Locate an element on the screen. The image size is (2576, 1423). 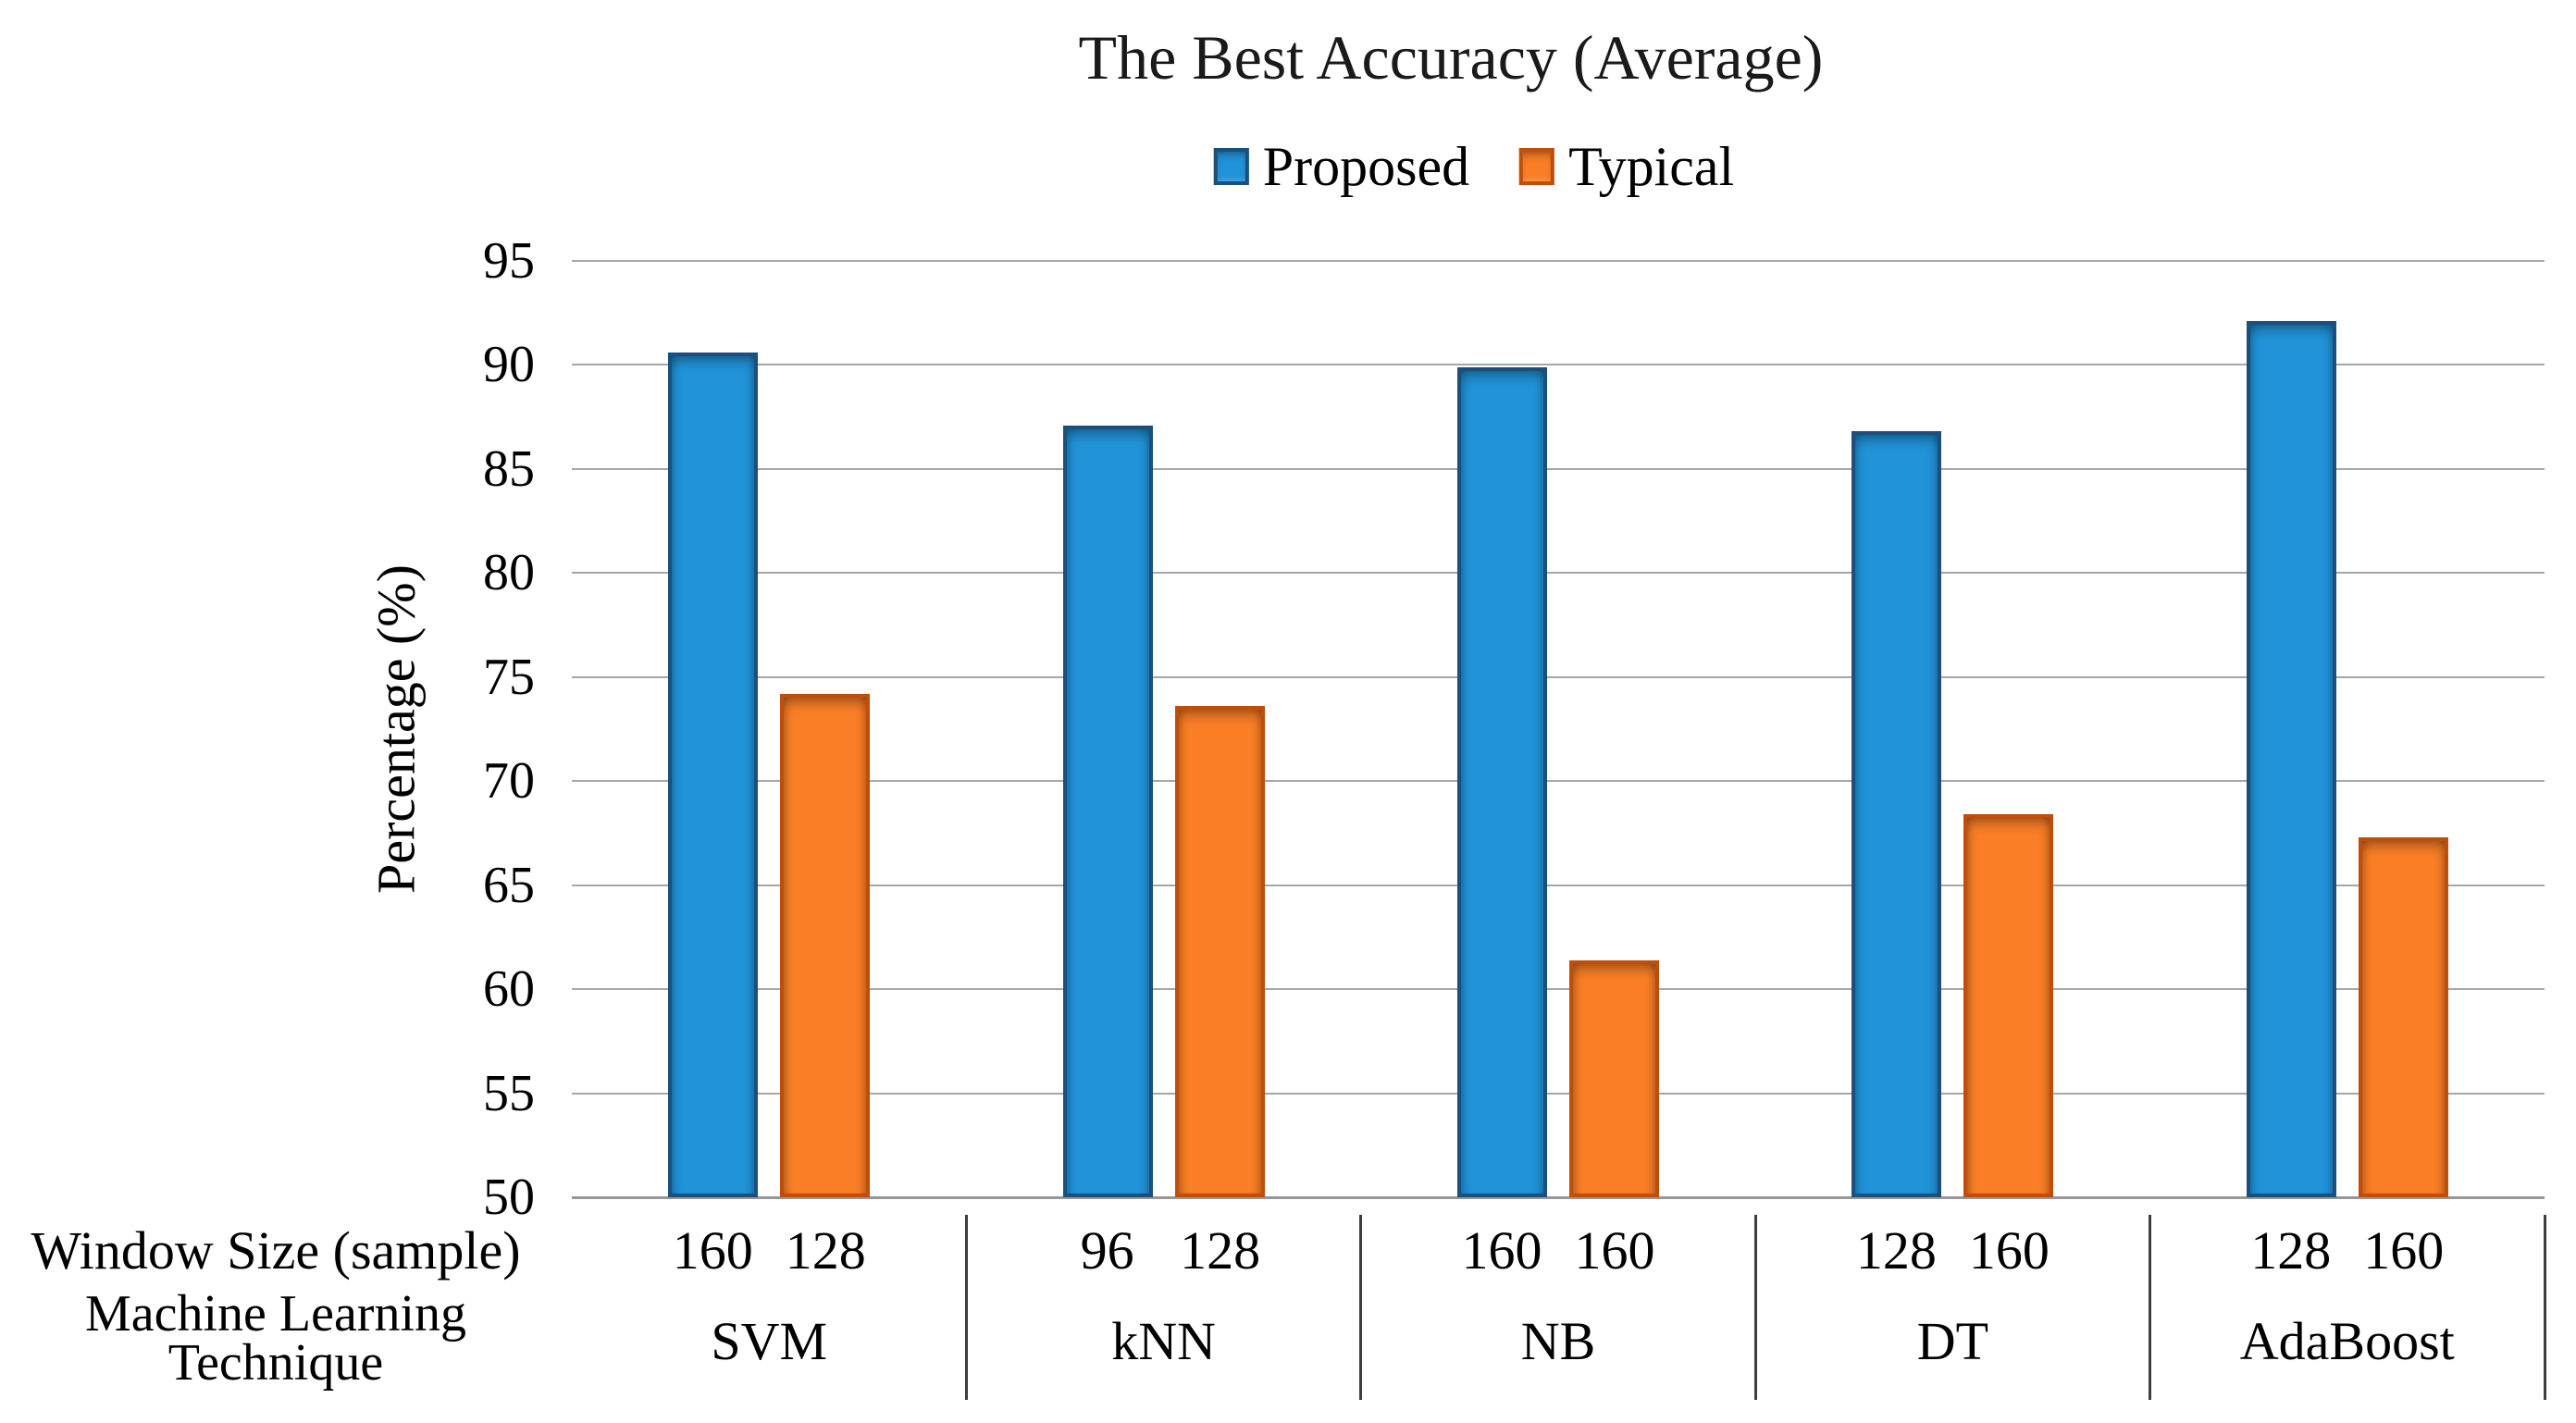
x-axis-row2-label-line2: Technique is located at coordinates (276, 1363).